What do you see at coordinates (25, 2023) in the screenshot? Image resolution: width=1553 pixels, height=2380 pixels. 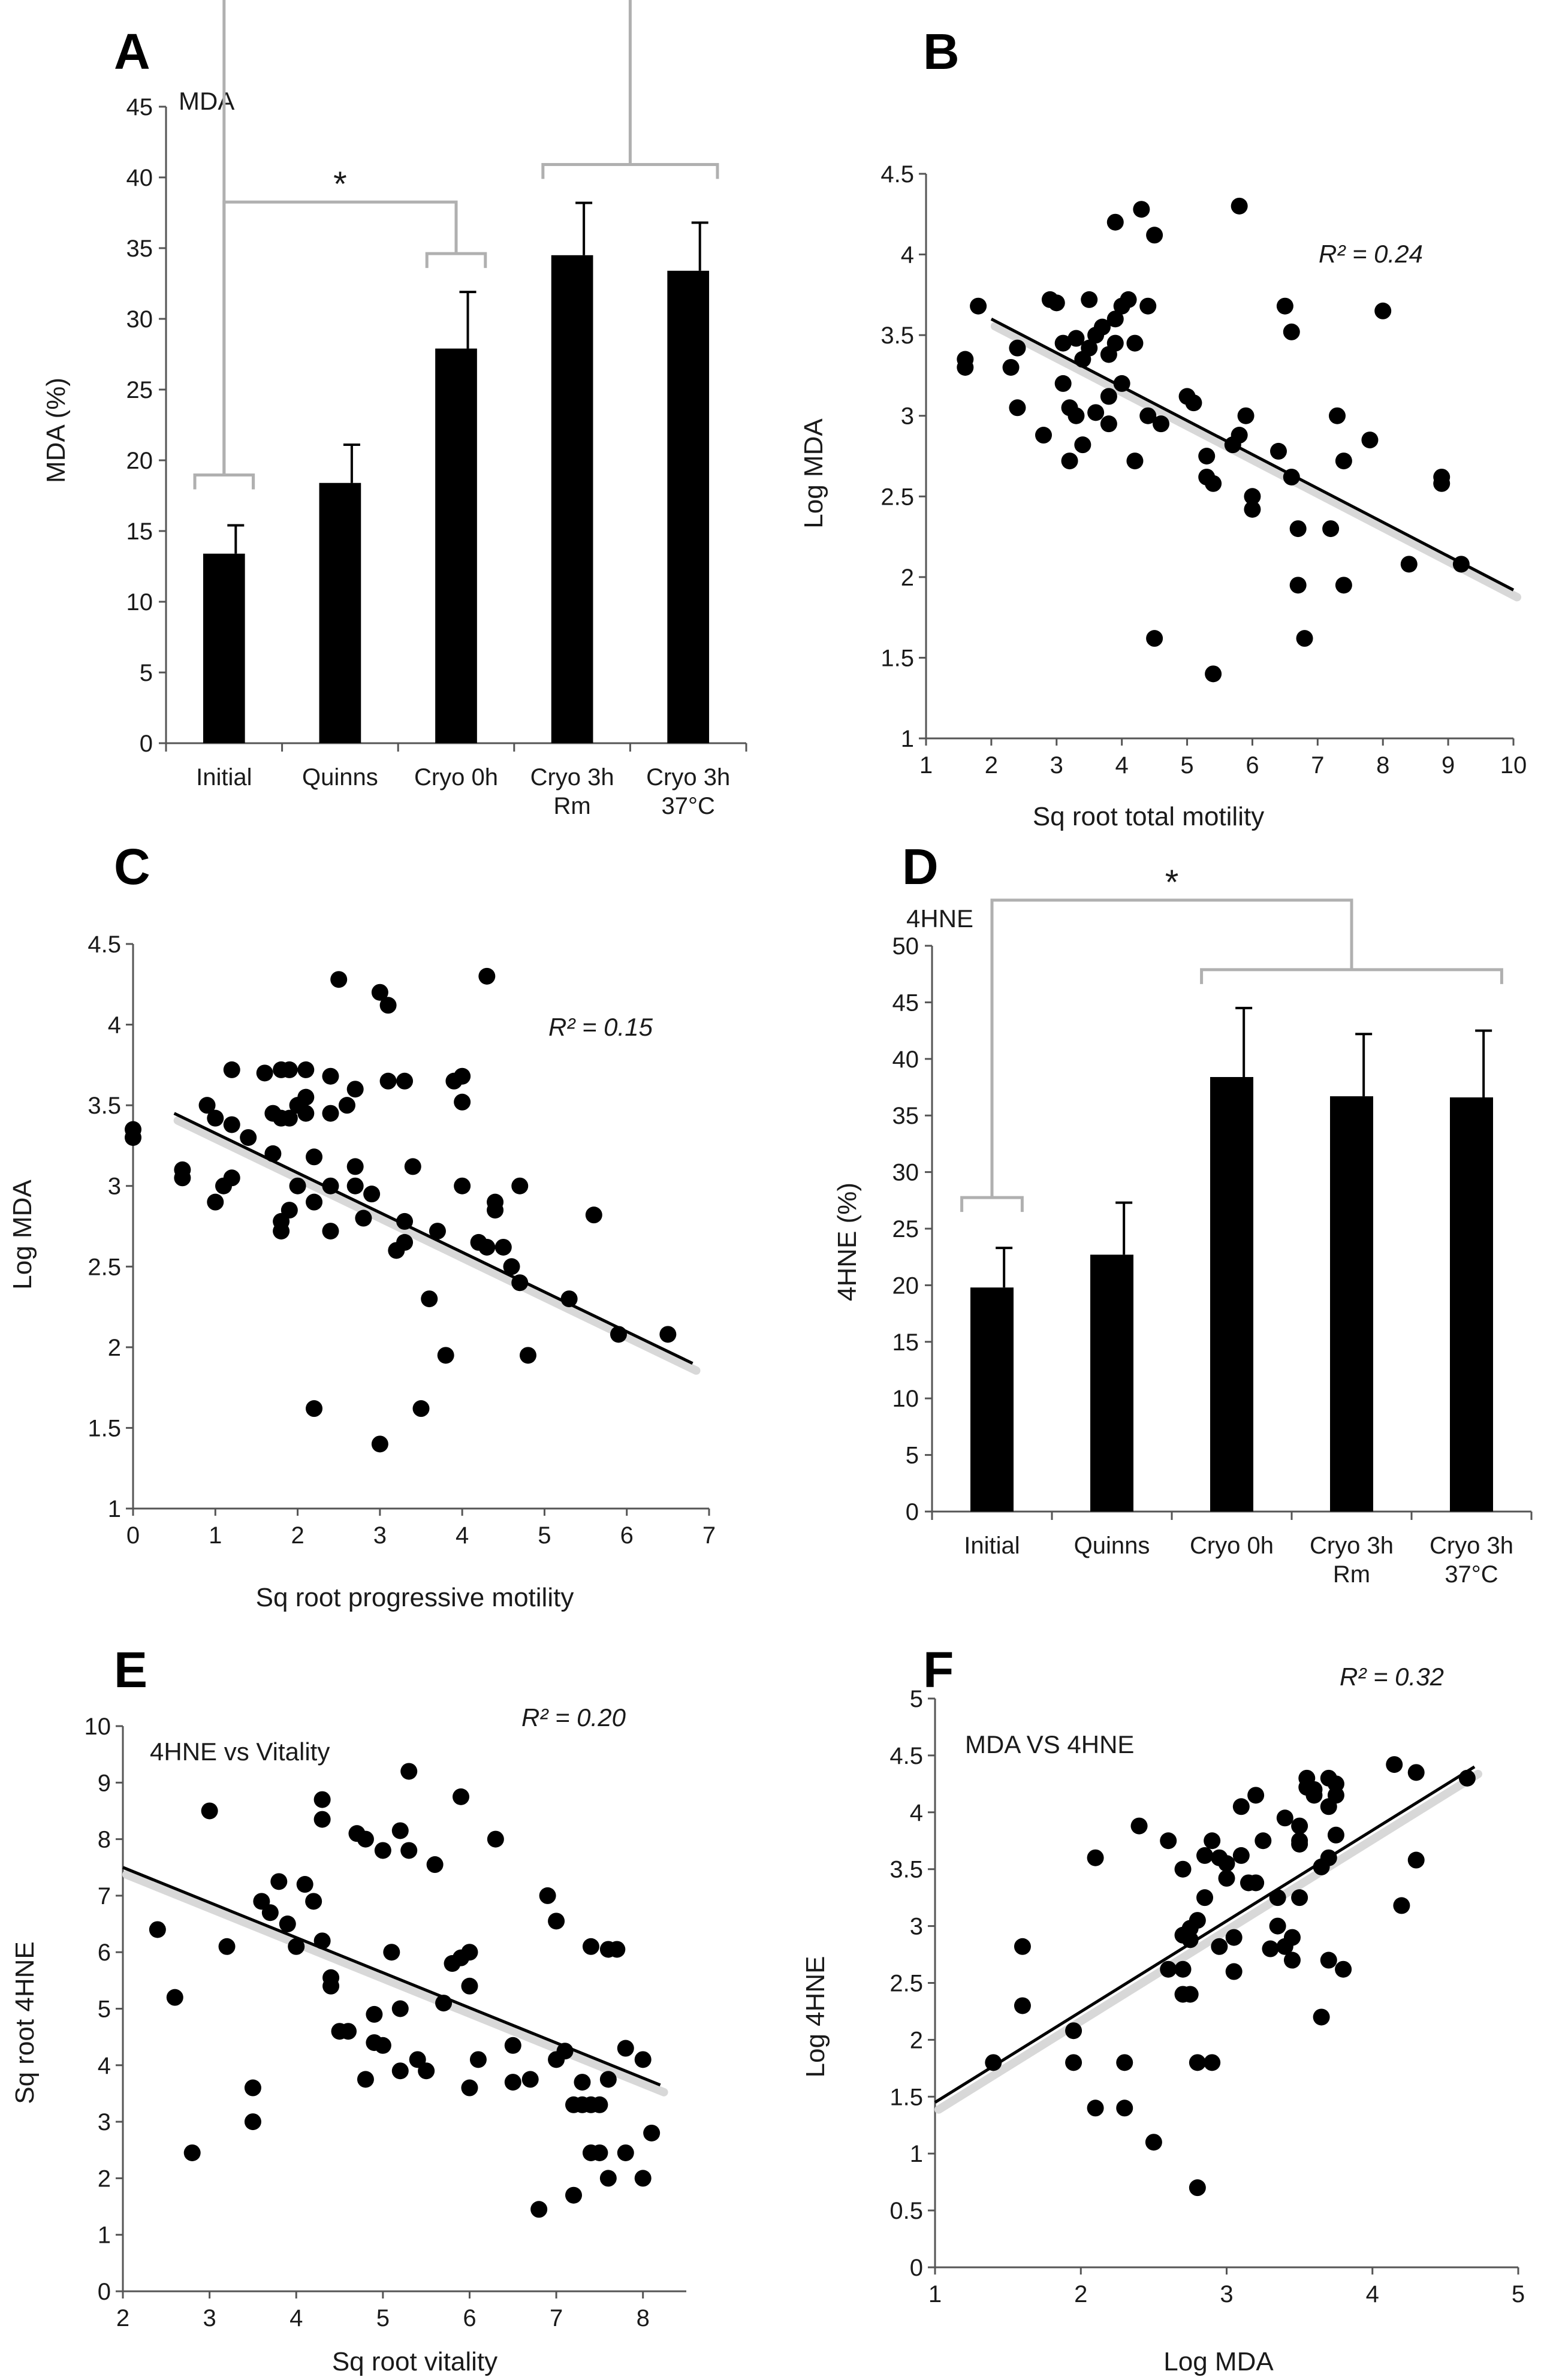 I see `panel-e-y-axis-title: Sq root 4HNE` at bounding box center [25, 2023].